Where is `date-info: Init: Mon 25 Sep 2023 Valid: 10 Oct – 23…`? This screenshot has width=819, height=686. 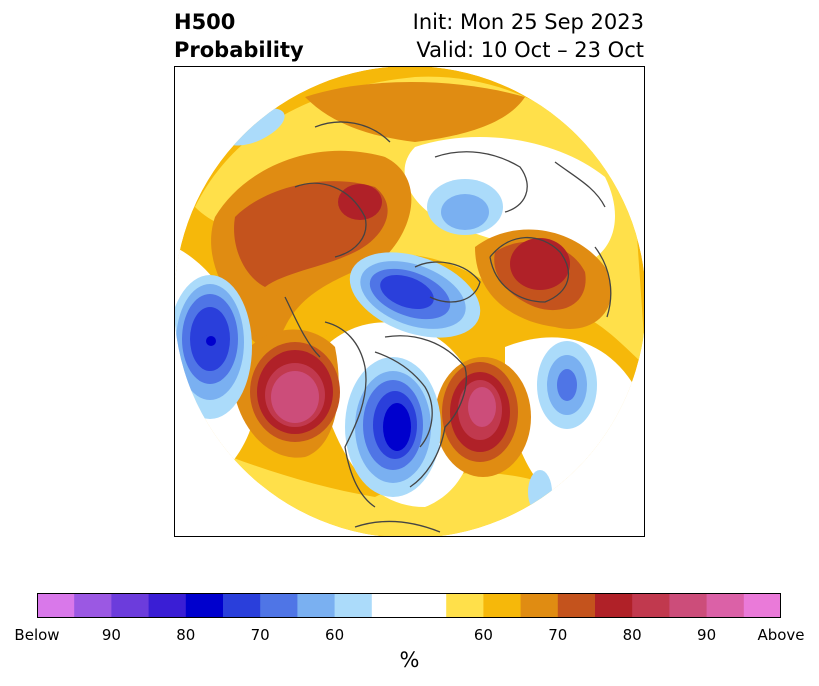
date-info: Init: Mon 25 Sep 2023 Valid: 10 Oct – 23… is located at coordinates (528, 36).